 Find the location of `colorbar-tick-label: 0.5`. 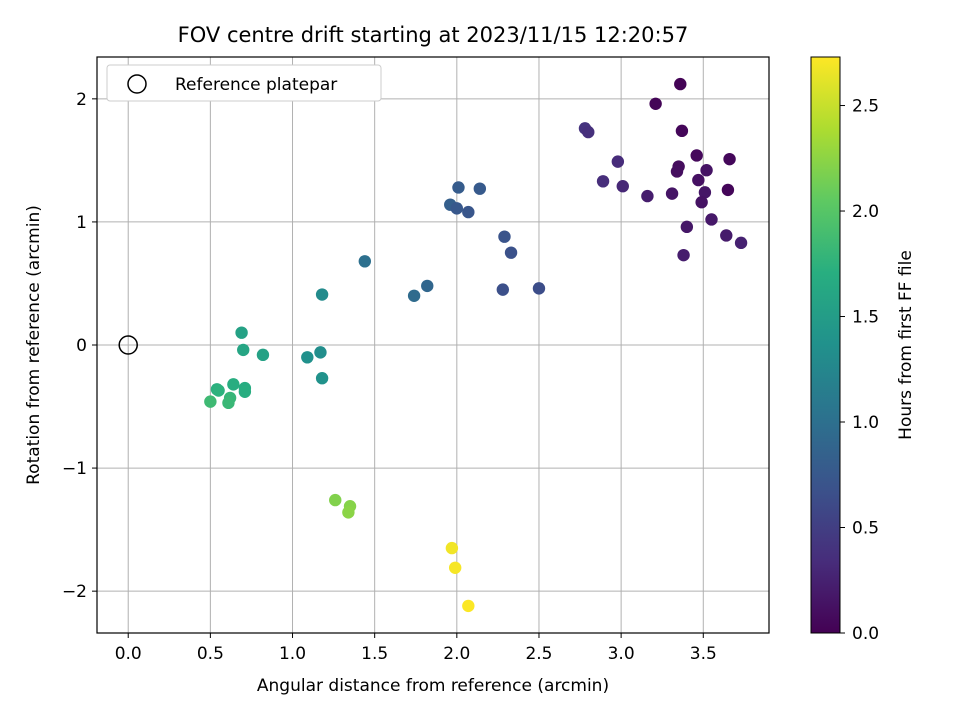

colorbar-tick-label: 0.5 is located at coordinates (865, 529).